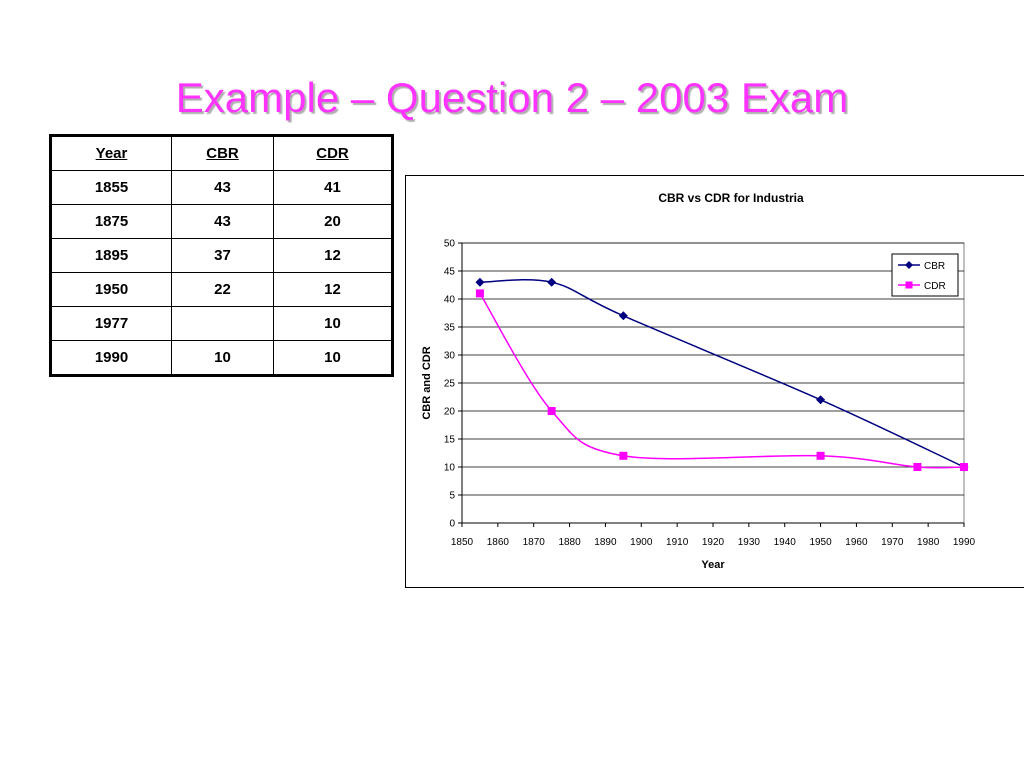 The width and height of the screenshot is (1024, 768). What do you see at coordinates (452, 524) in the screenshot?
I see `y-tick-label: 0` at bounding box center [452, 524].